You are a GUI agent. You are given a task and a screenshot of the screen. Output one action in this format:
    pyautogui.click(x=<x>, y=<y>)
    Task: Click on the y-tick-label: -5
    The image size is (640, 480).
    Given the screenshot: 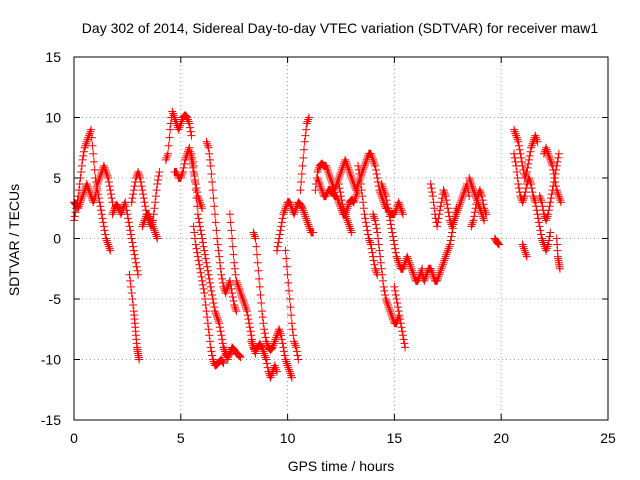 What is the action you would take?
    pyautogui.click(x=55, y=299)
    